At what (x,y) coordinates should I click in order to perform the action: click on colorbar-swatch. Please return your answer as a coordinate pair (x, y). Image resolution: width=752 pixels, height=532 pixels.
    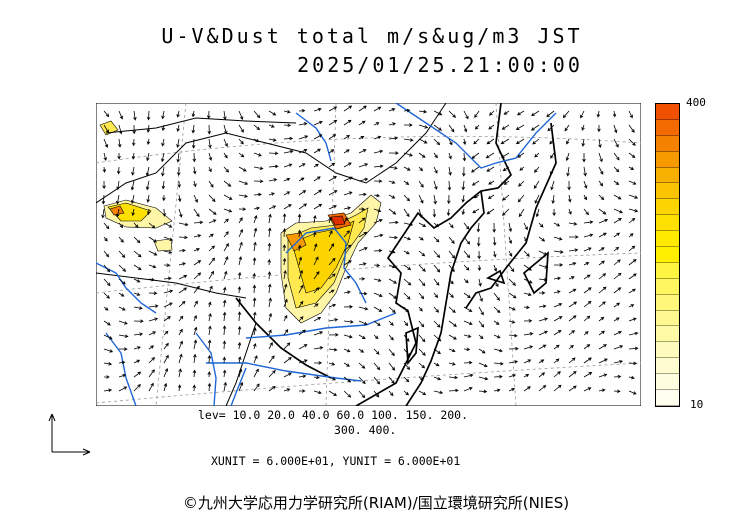
    Looking at the image, I should click on (667, 286).